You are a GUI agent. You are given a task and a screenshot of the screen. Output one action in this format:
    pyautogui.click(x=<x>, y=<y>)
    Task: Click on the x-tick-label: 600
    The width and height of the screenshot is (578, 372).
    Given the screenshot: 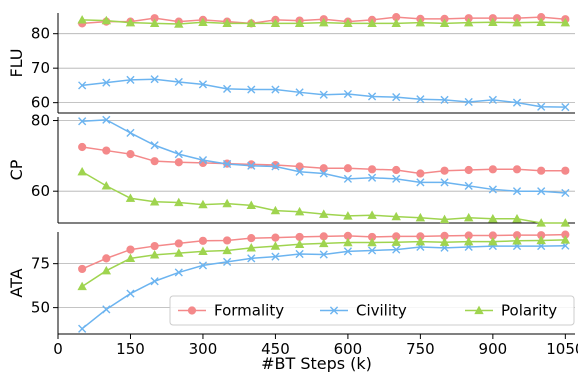 What is the action you would take?
    pyautogui.click(x=348, y=349)
    